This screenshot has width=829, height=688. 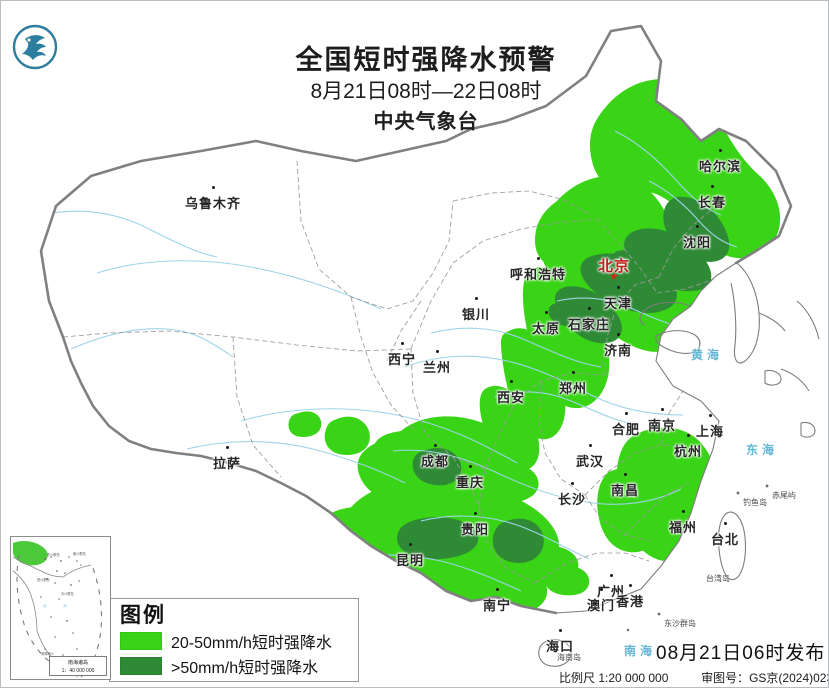 I want to click on city-label-7: 银川, so click(x=476, y=310).